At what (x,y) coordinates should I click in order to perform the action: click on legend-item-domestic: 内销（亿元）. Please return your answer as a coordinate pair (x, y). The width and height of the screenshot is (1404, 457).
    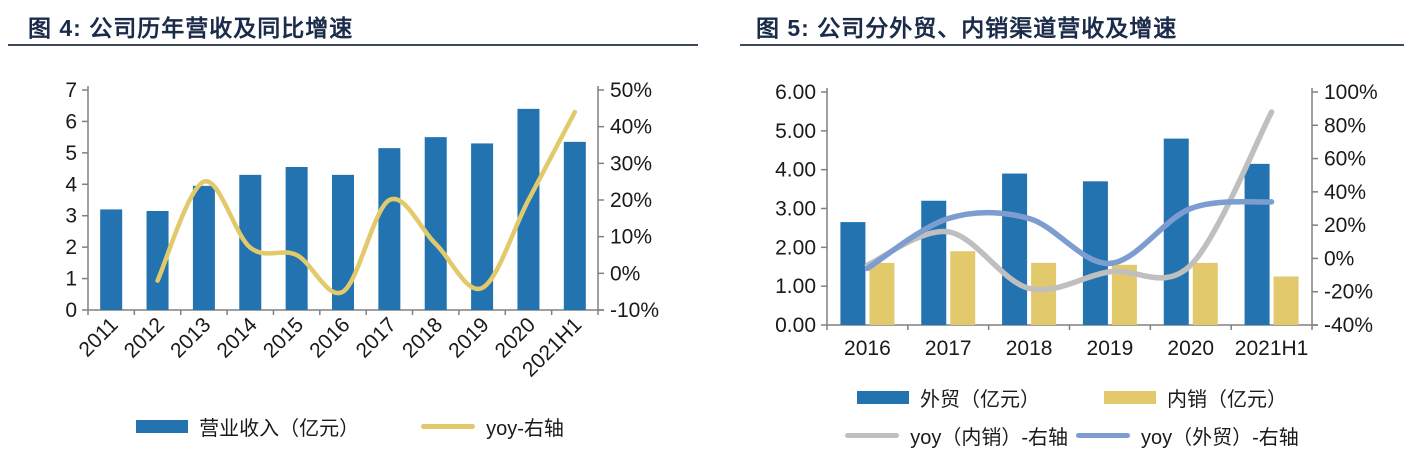
    Looking at the image, I should click on (1195, 397).